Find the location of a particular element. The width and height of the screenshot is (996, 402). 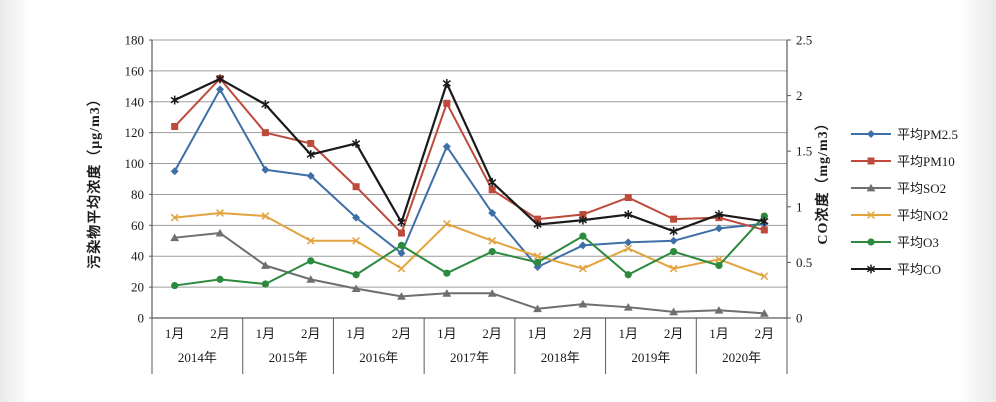

year-tick-label: 2014年 is located at coordinates (197, 357).